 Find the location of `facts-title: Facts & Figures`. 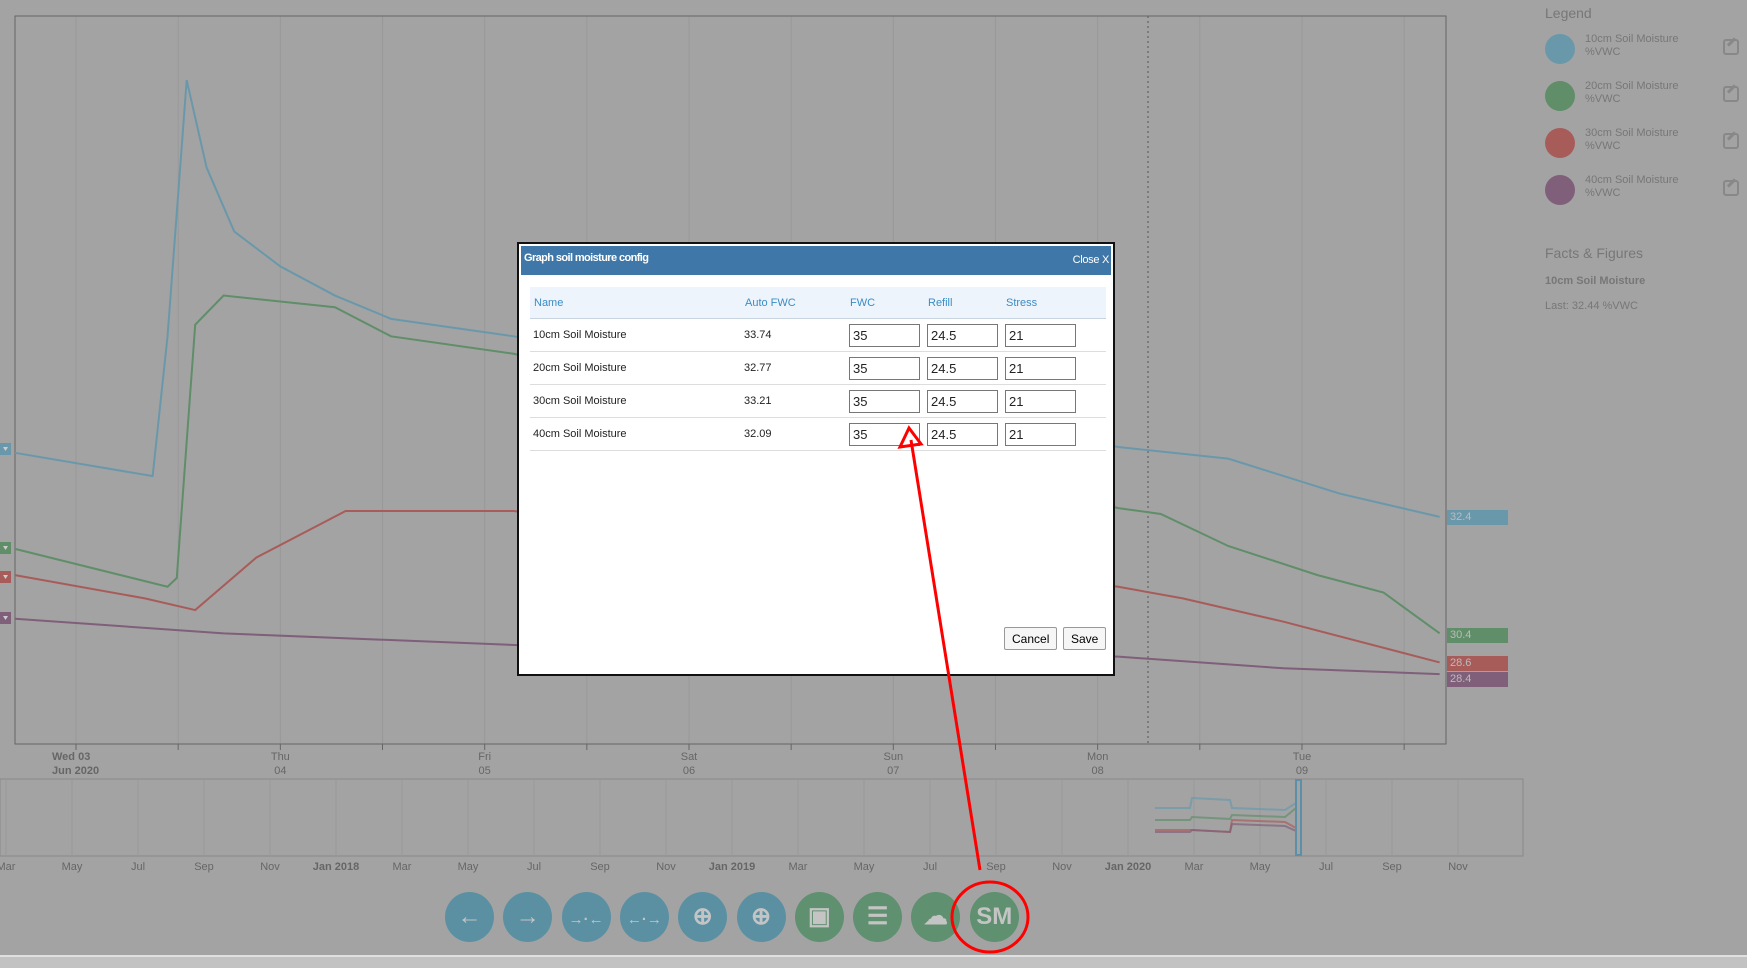

facts-title: Facts & Figures is located at coordinates (1594, 253).